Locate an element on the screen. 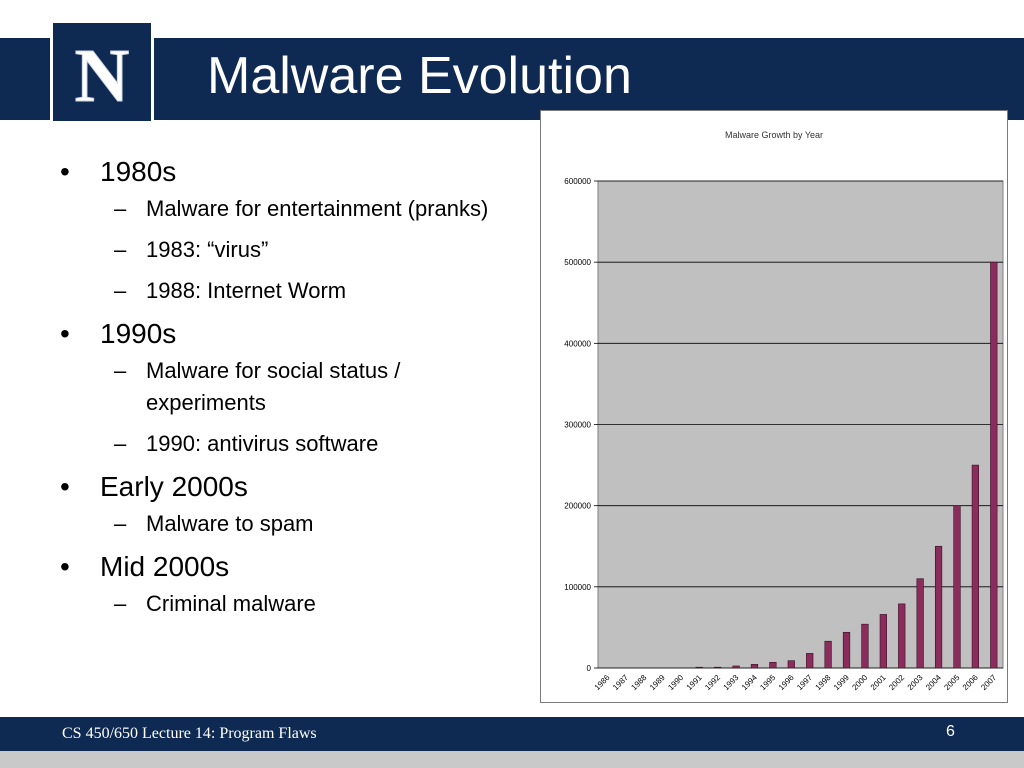  university-logo: N is located at coordinates (102, 72).